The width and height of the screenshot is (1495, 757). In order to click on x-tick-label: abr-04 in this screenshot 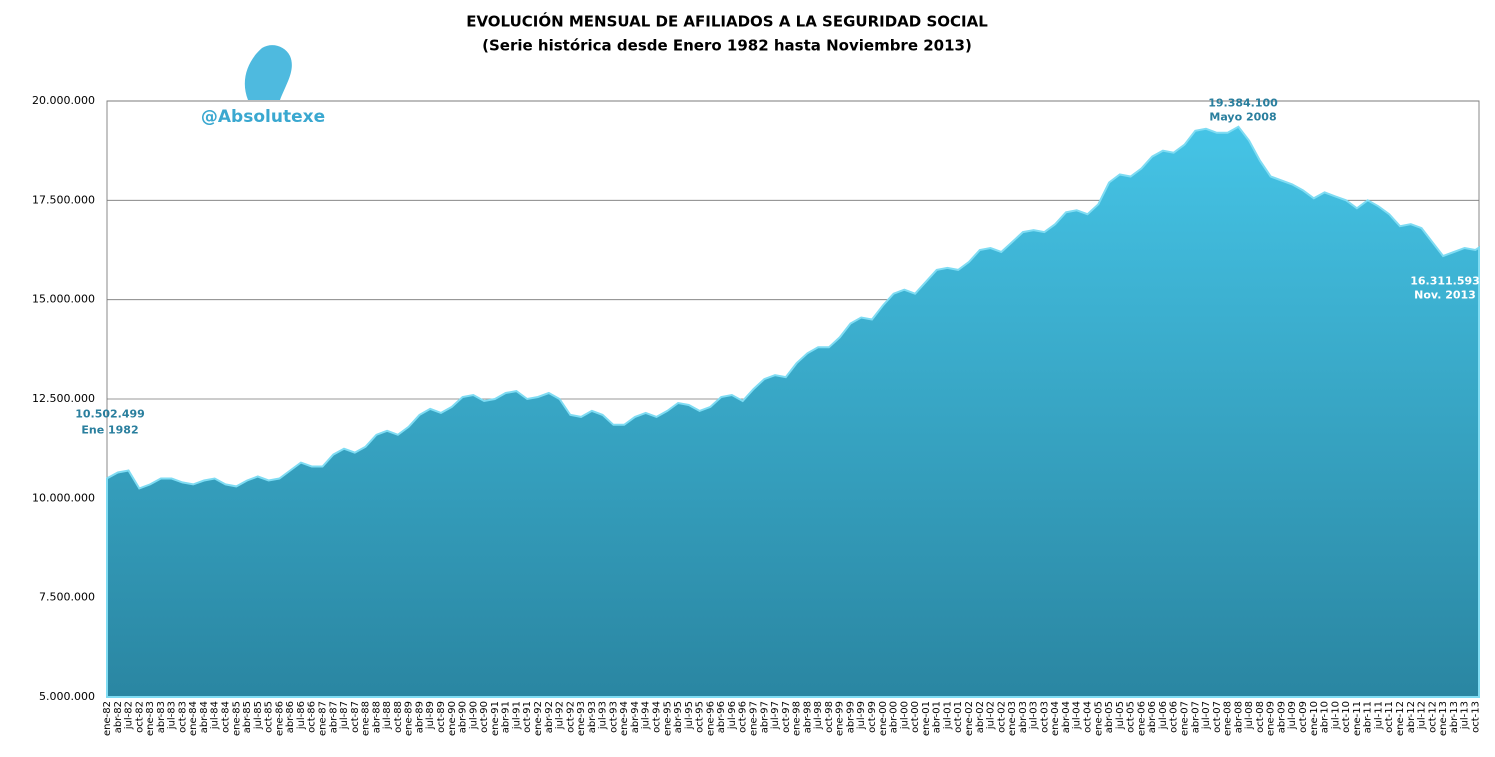, I will do `click(1066, 717)`.